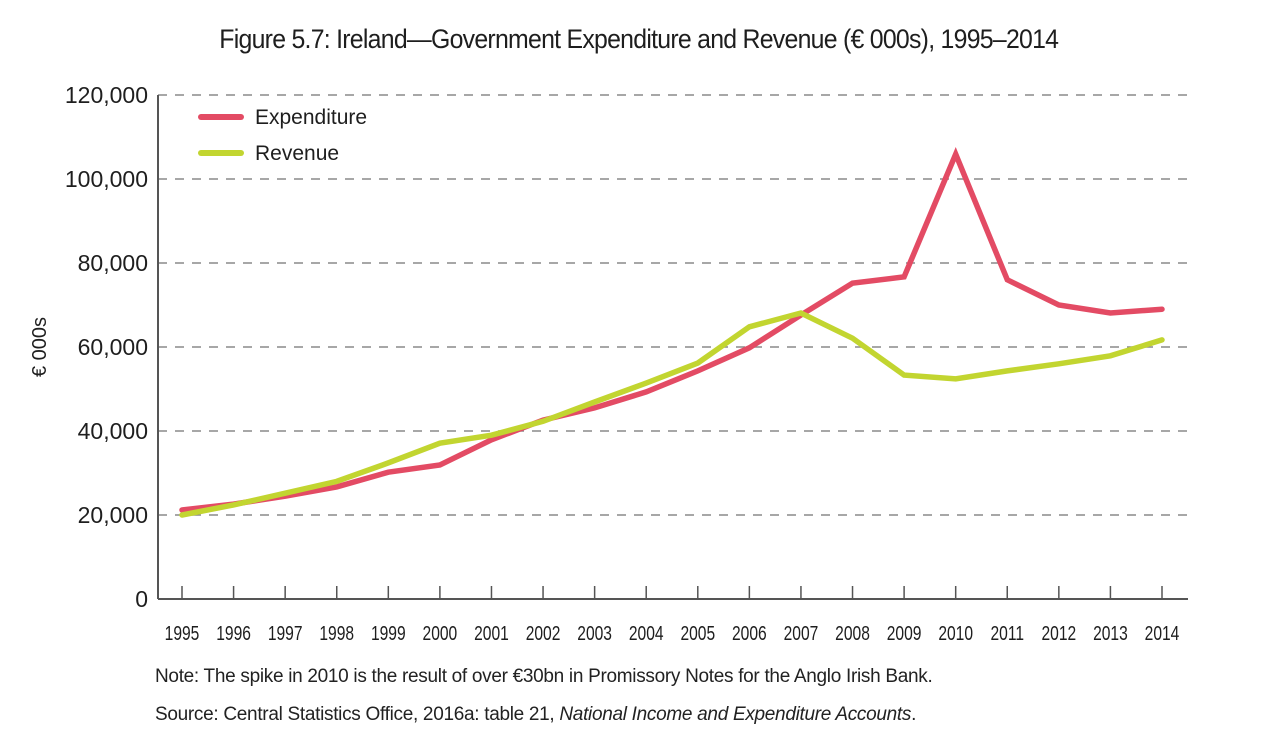 The image size is (1273, 753). Describe the element at coordinates (801, 633) in the screenshot. I see `x-tick-label: 2007` at that location.